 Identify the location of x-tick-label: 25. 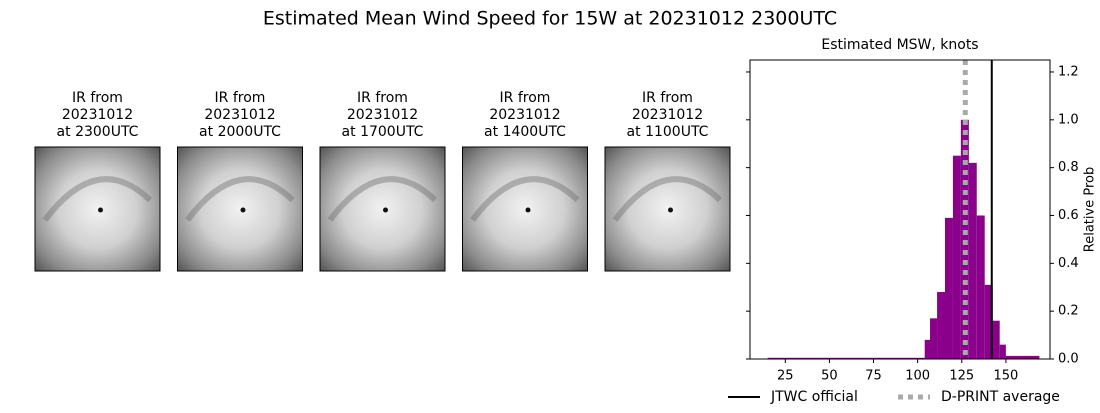
(785, 376).